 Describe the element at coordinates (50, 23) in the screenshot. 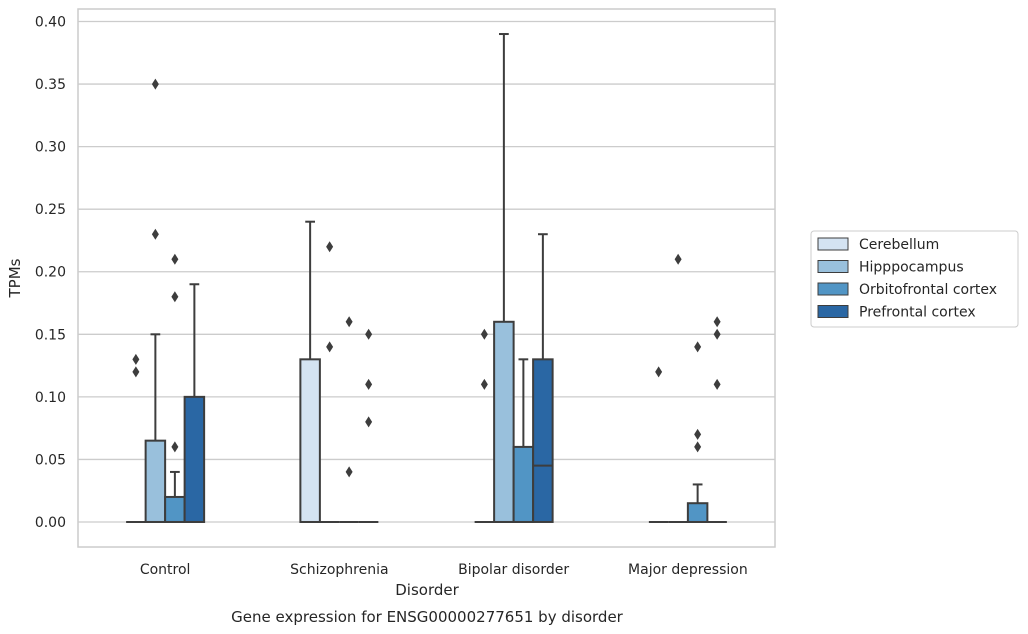

I see `y-tick-label: 0.40` at that location.